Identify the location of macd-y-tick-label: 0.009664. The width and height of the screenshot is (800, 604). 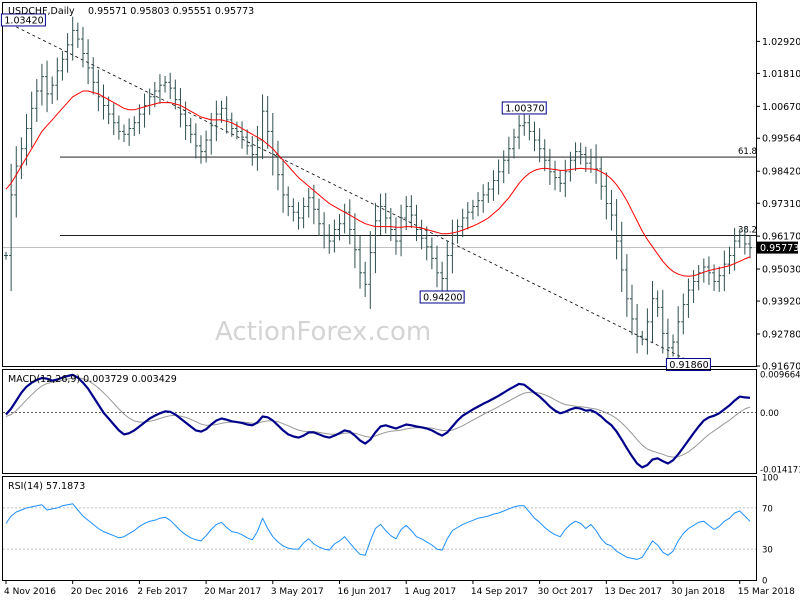
(780, 376).